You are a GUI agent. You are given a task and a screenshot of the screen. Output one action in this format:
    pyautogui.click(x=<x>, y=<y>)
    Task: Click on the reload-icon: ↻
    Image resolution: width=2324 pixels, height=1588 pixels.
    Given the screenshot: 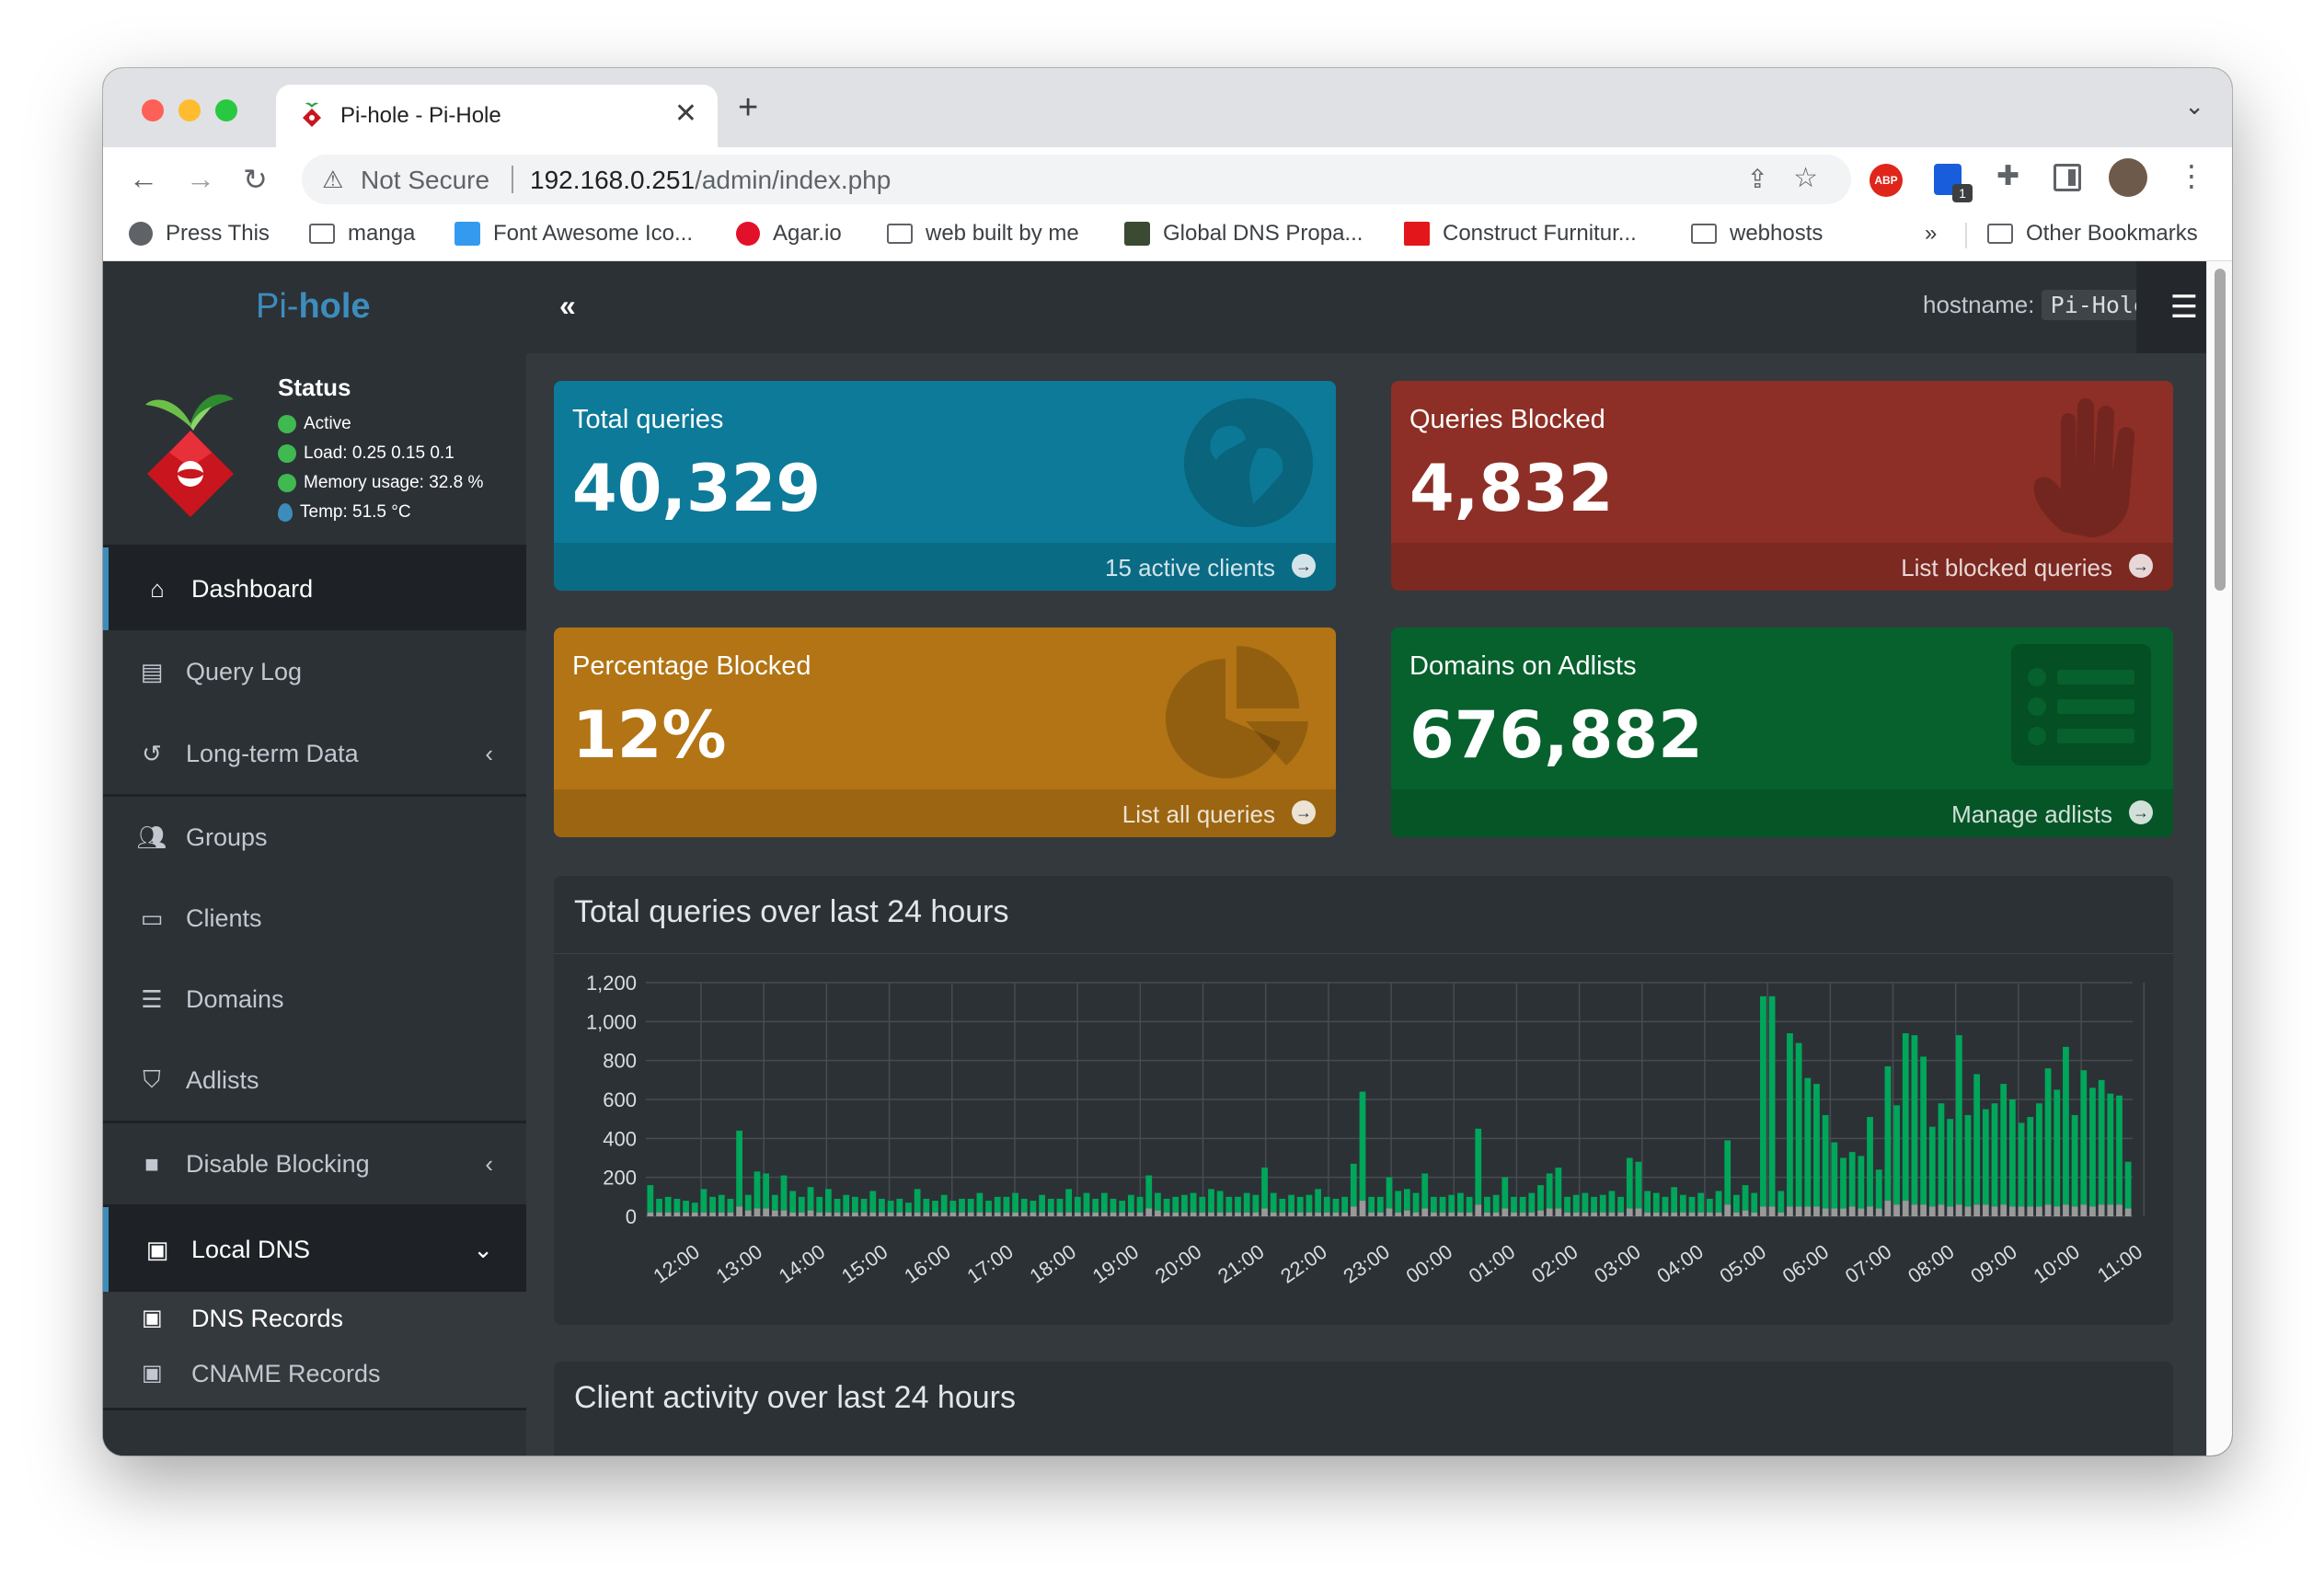 What is the action you would take?
    pyautogui.click(x=256, y=179)
    